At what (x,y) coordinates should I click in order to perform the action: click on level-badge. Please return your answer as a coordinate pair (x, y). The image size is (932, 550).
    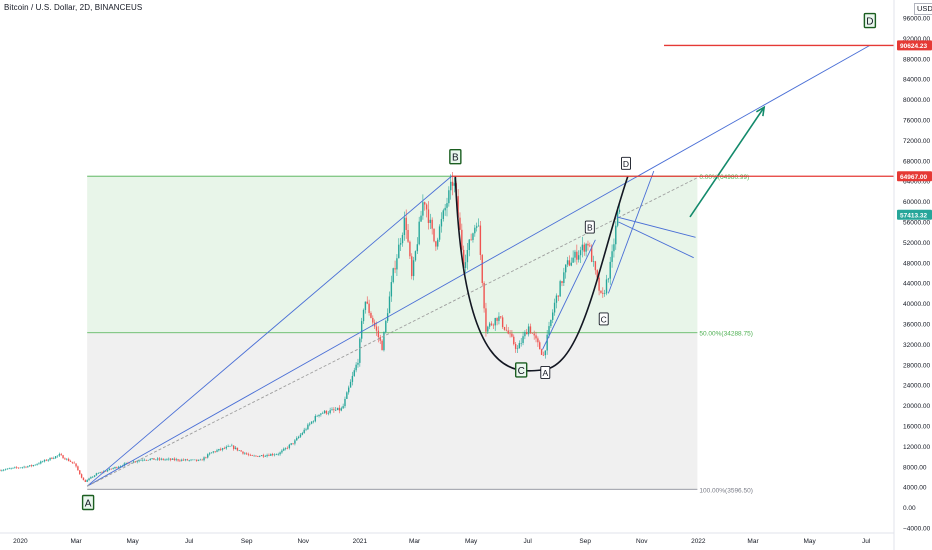
    Looking at the image, I should click on (914, 45).